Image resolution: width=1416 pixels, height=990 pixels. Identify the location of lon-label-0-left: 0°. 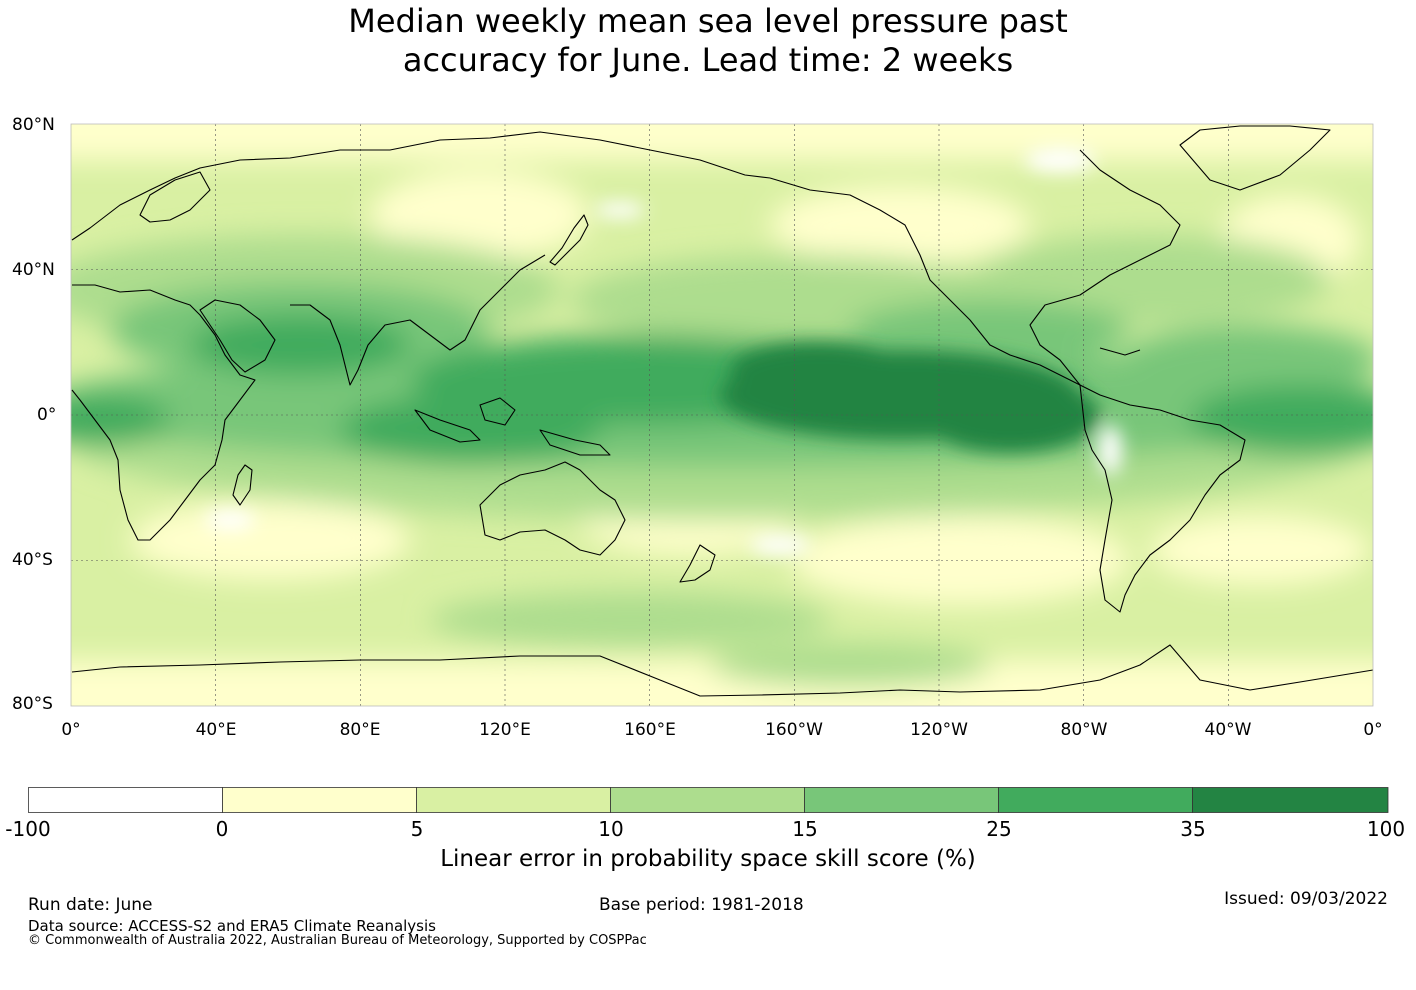
(71, 730).